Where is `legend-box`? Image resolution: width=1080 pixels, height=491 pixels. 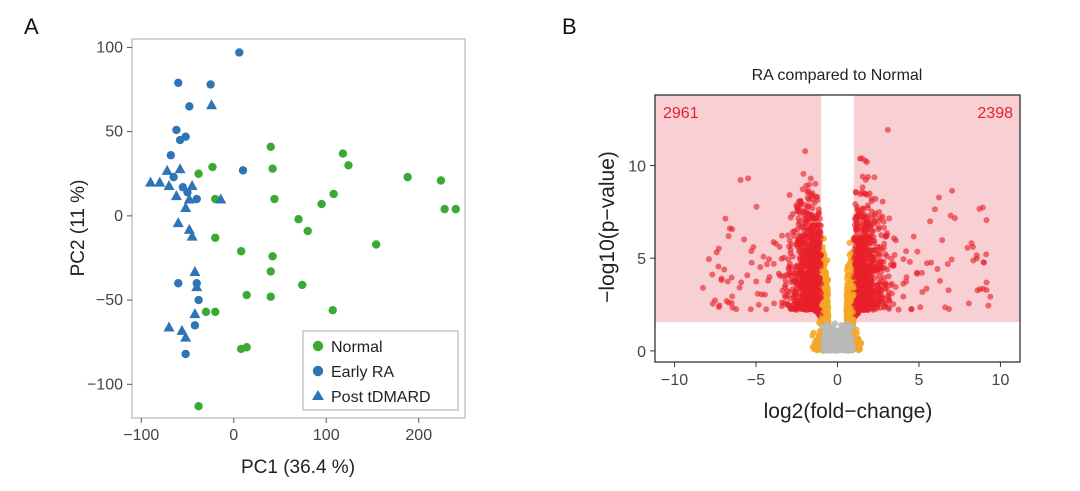 legend-box is located at coordinates (380, 370).